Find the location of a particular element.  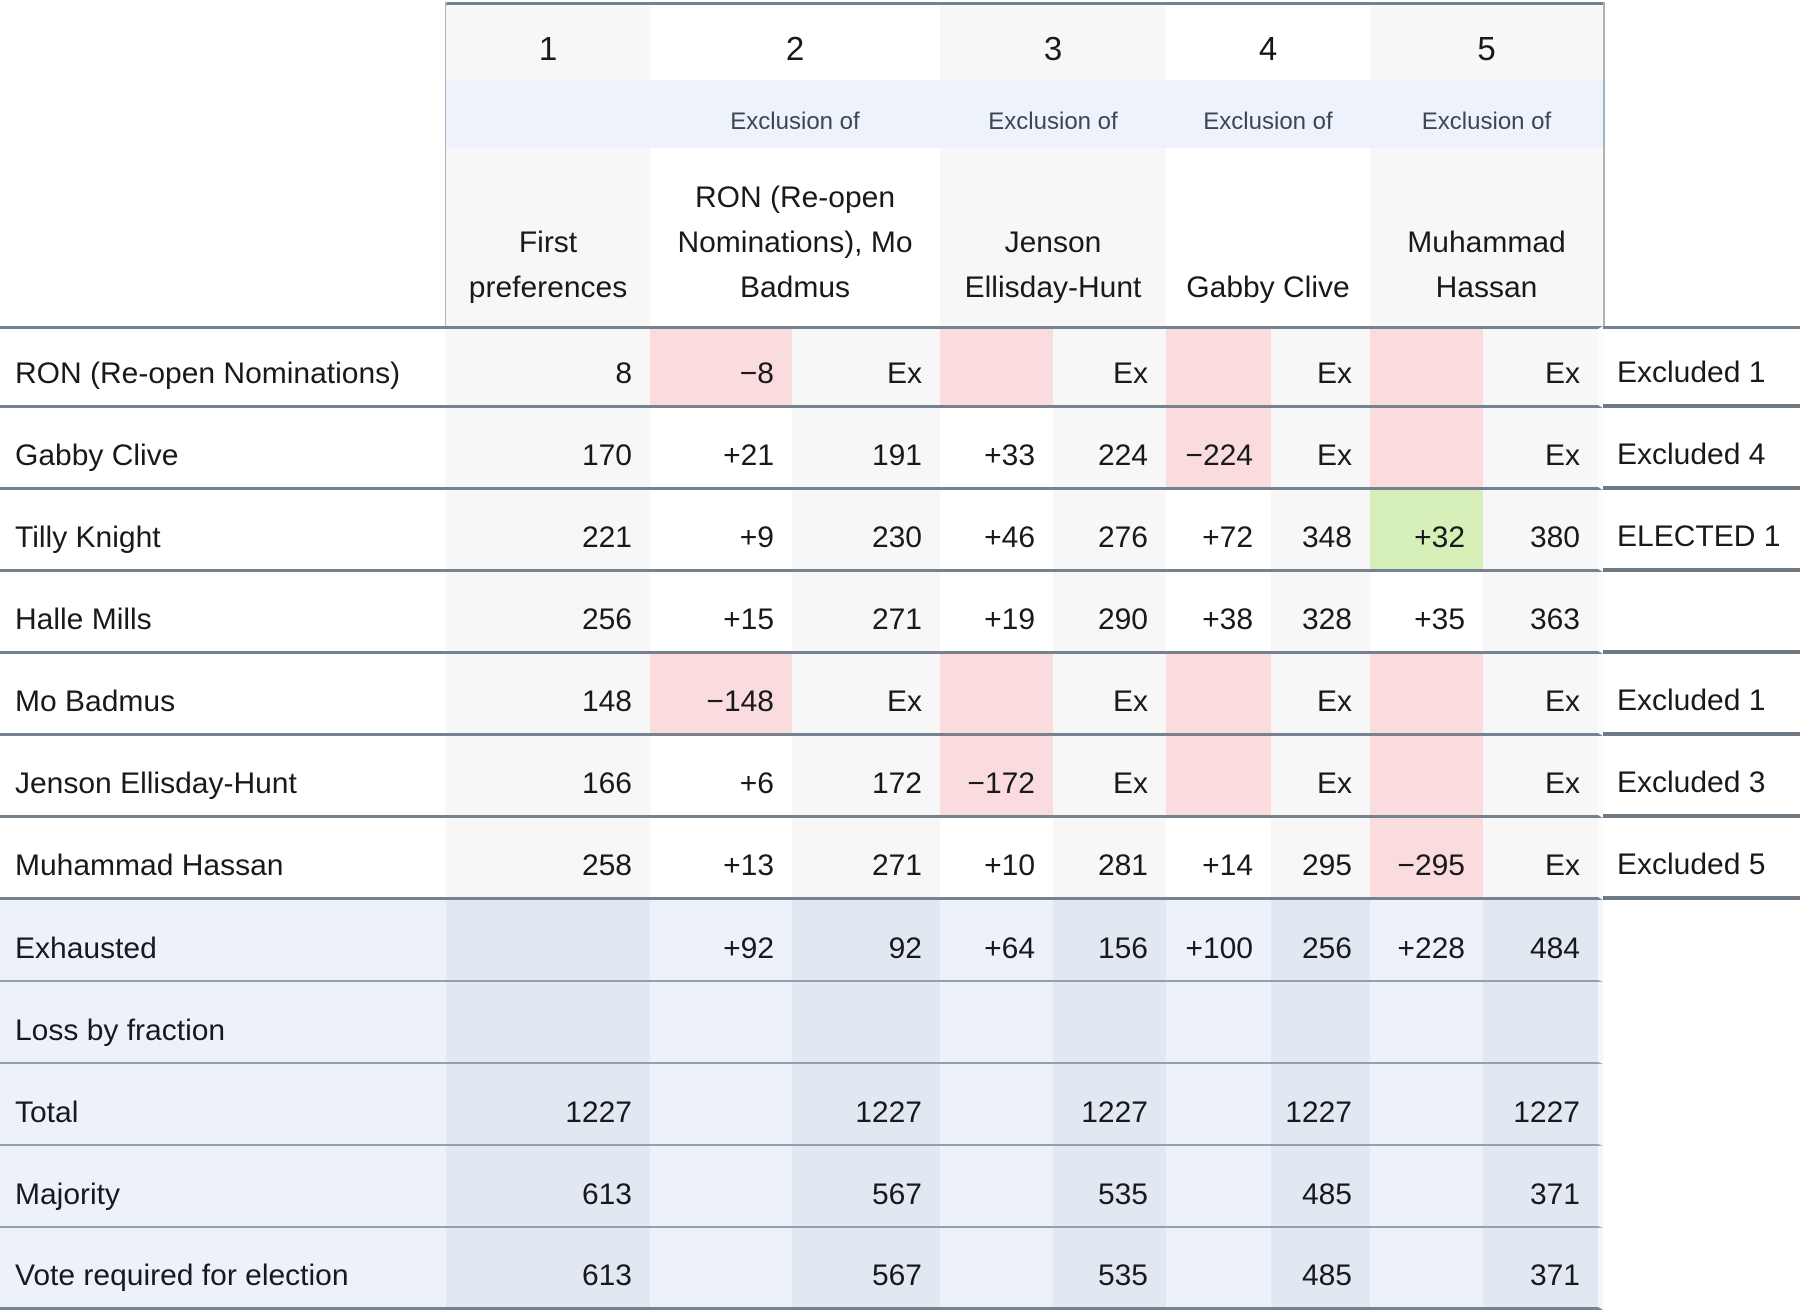

cell-r1: 166 is located at coordinates (548, 777).